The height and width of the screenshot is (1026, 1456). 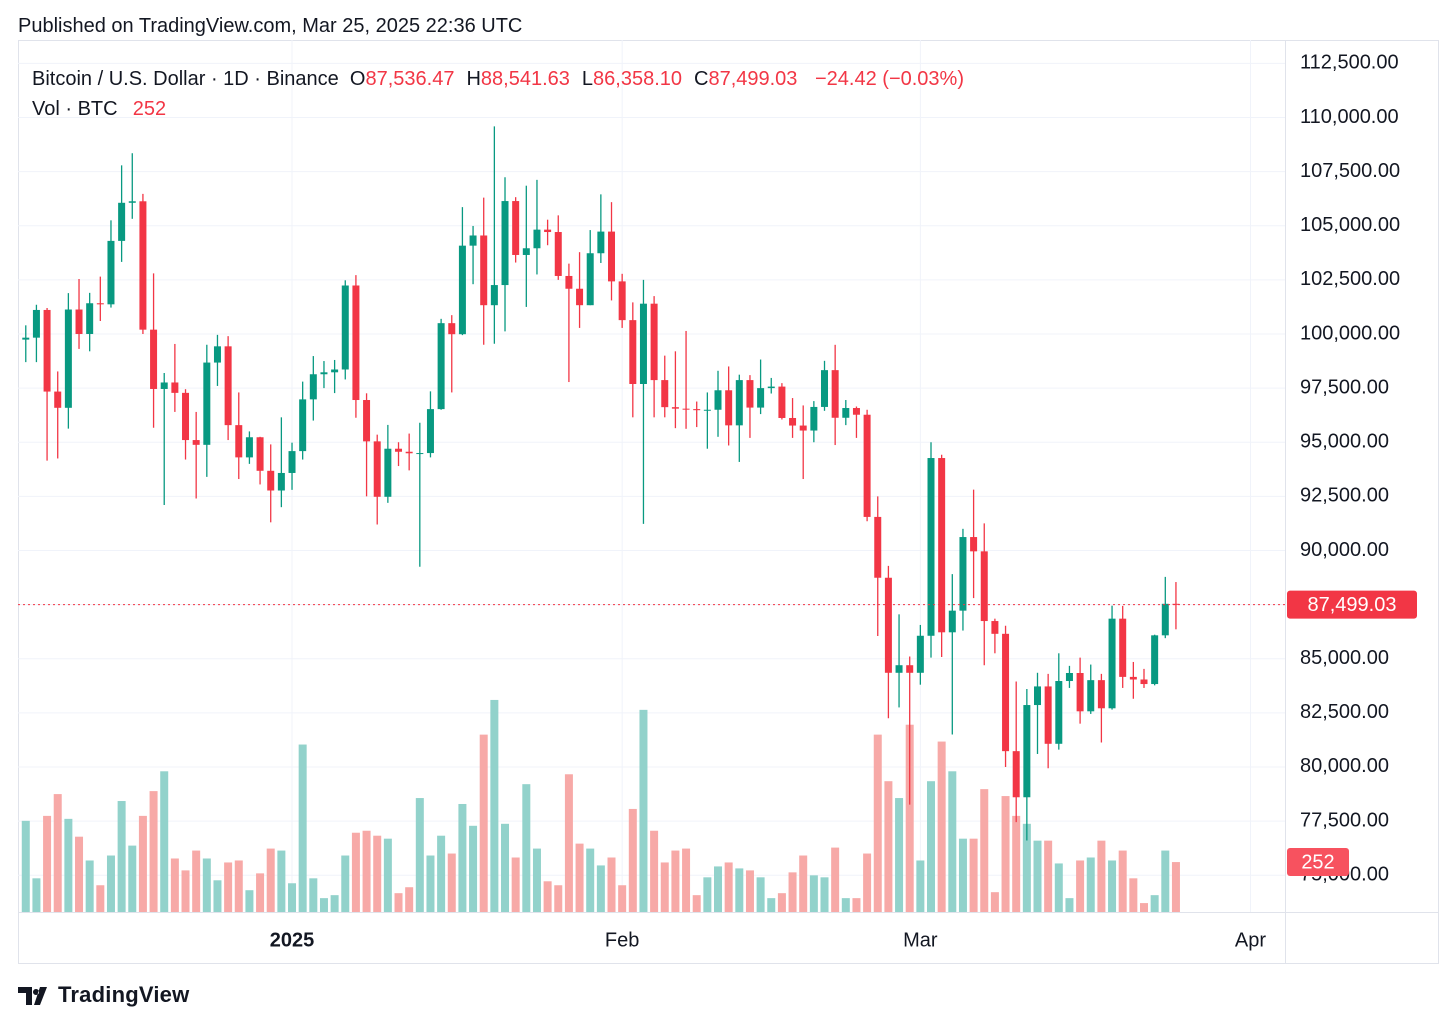 I want to click on y-tick-label: 102,500.00, so click(x=1350, y=279).